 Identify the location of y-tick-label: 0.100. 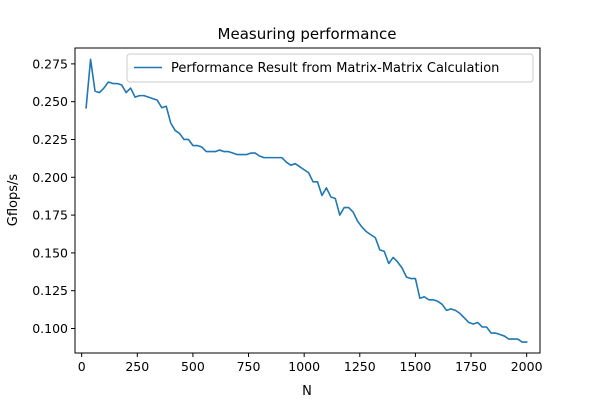
(50, 328).